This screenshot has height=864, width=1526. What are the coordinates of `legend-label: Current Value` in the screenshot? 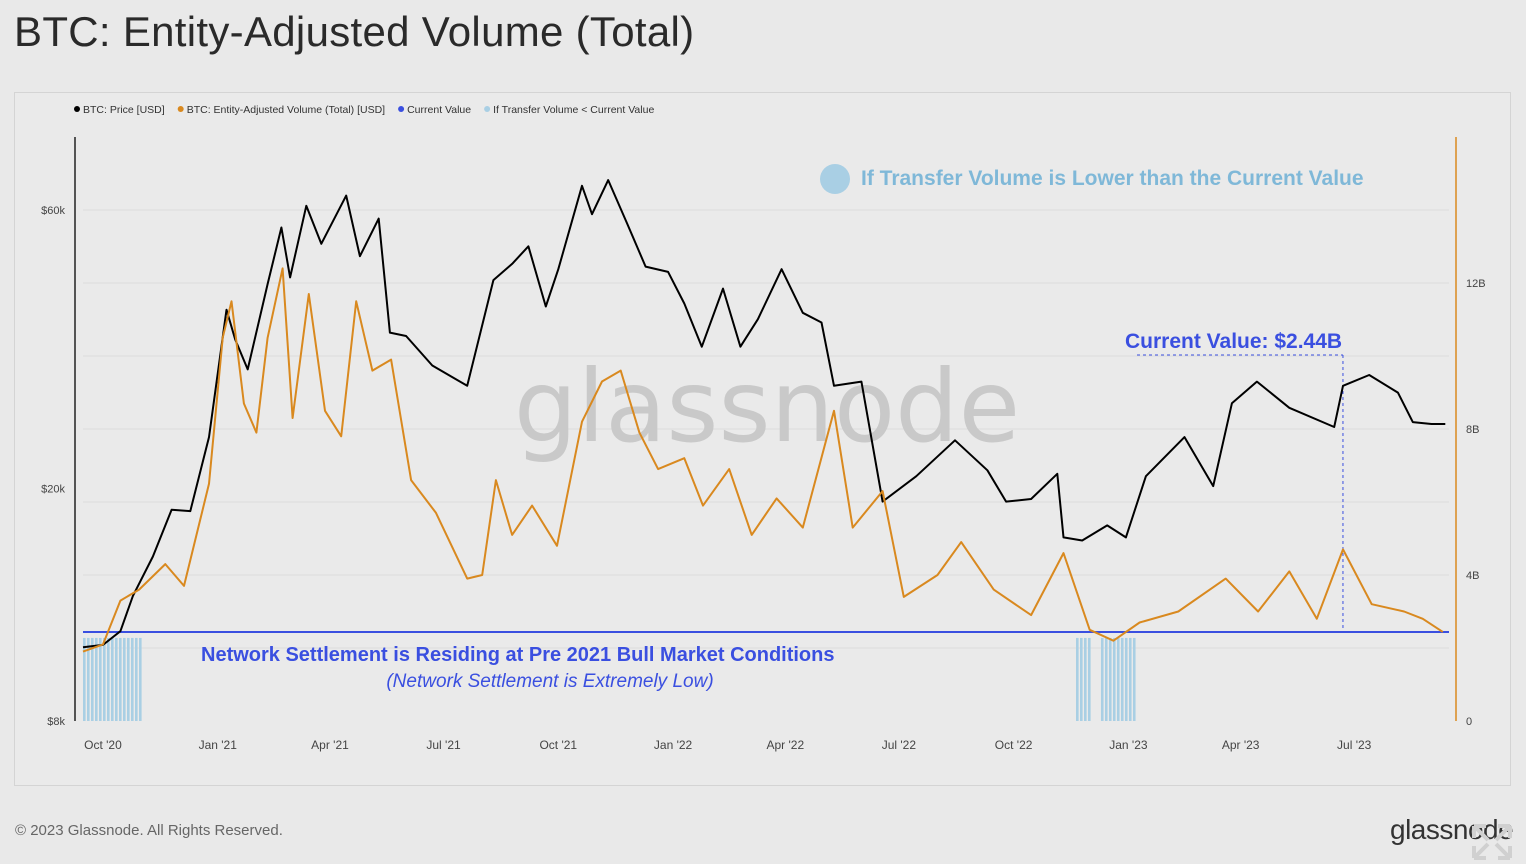 It's located at (439, 110).